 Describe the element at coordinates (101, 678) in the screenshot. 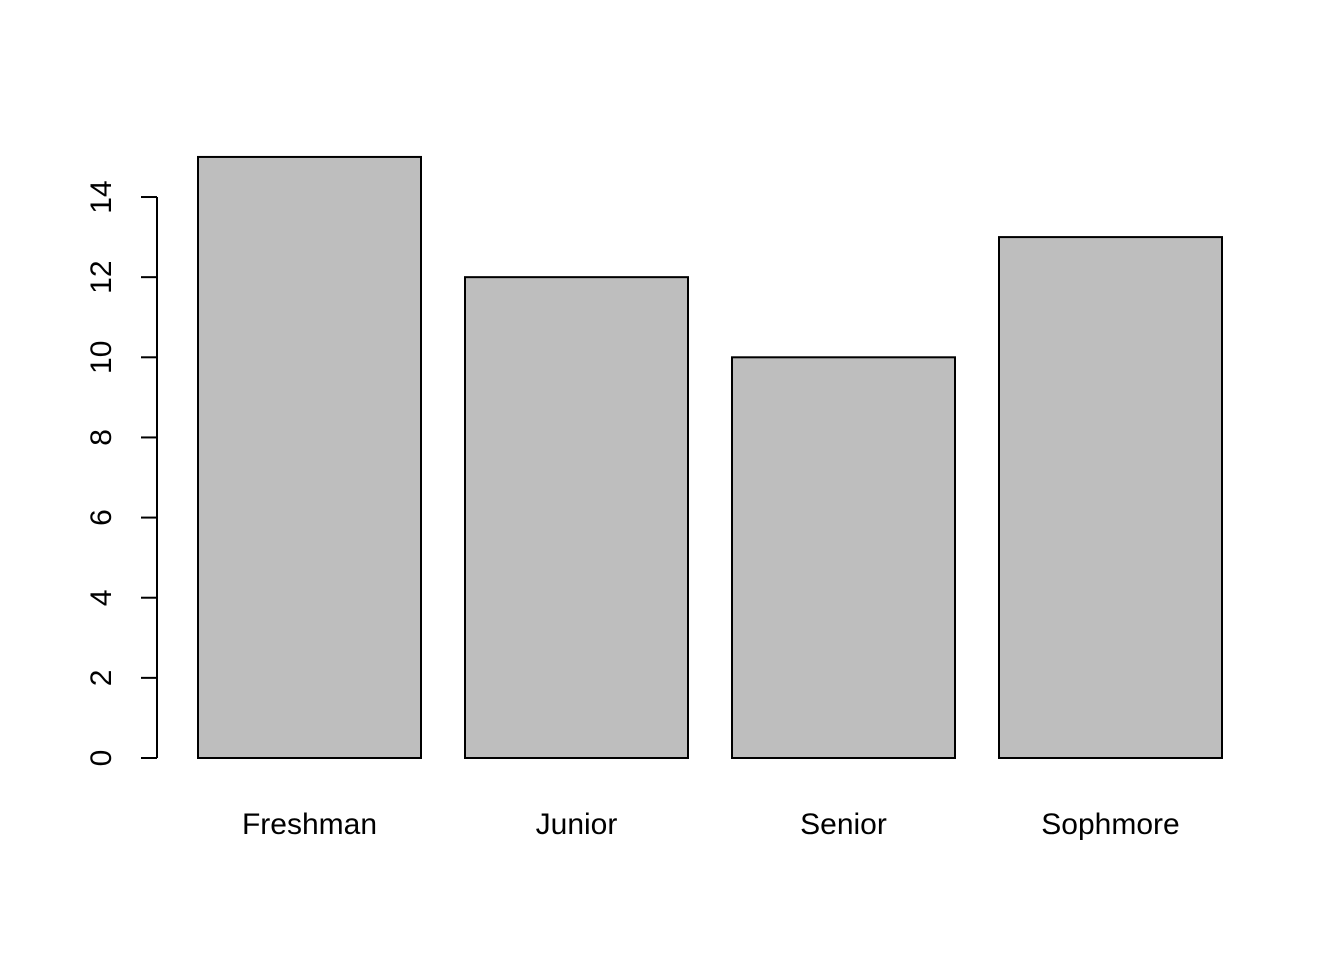

I see `y-tick-label: 2` at that location.